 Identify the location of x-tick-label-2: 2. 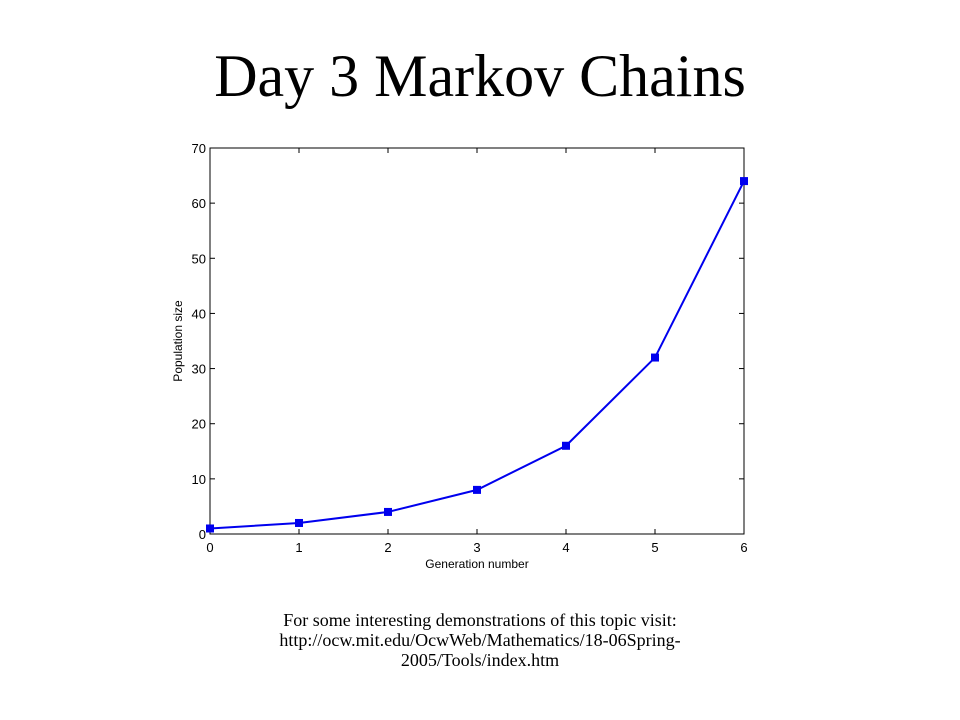
(387, 547).